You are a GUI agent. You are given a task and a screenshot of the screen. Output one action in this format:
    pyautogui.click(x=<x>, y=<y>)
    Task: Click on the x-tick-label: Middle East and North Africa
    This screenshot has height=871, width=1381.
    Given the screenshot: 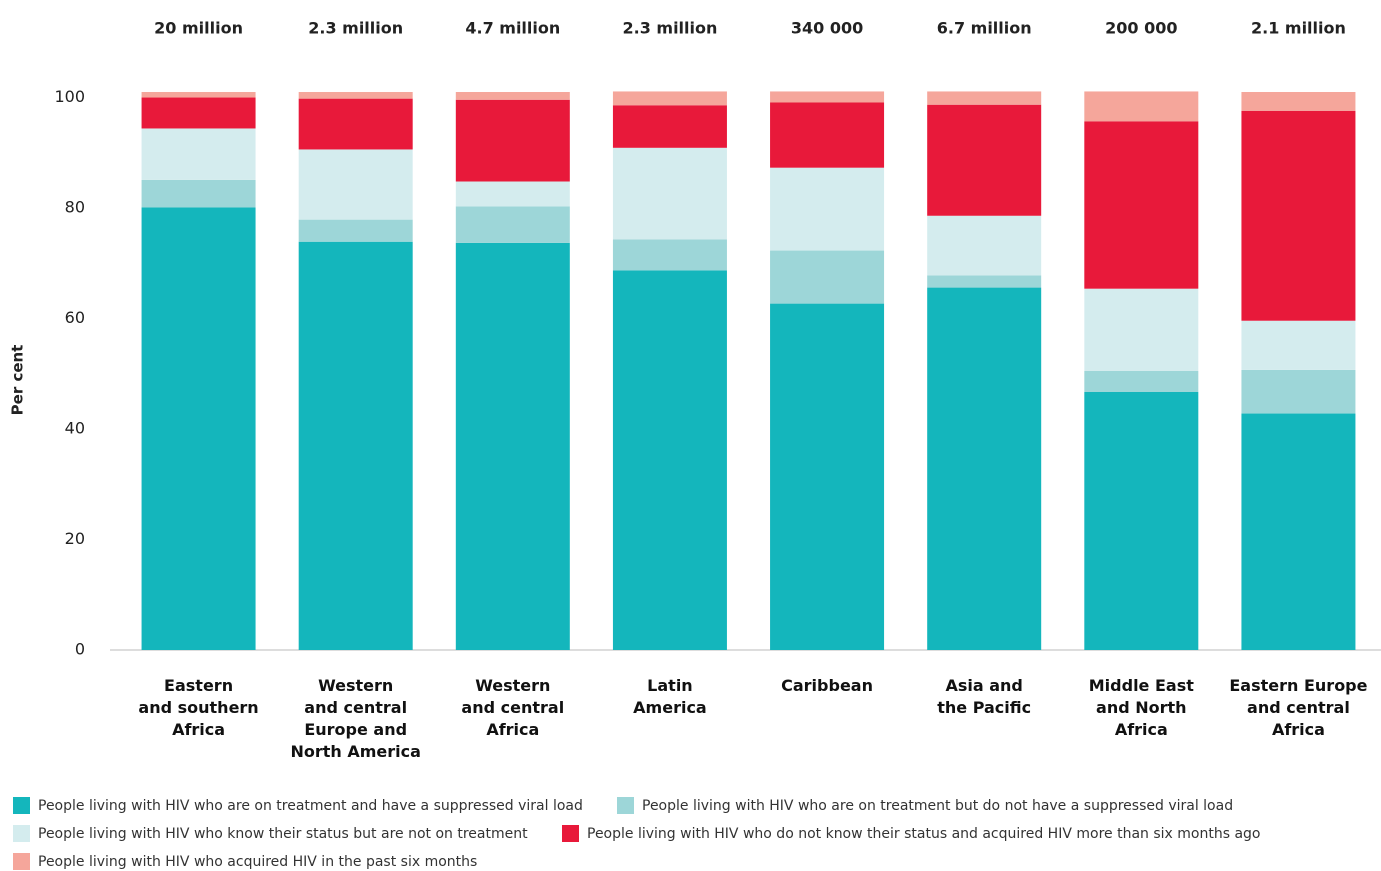 What is the action you would take?
    pyautogui.click(x=1141, y=707)
    